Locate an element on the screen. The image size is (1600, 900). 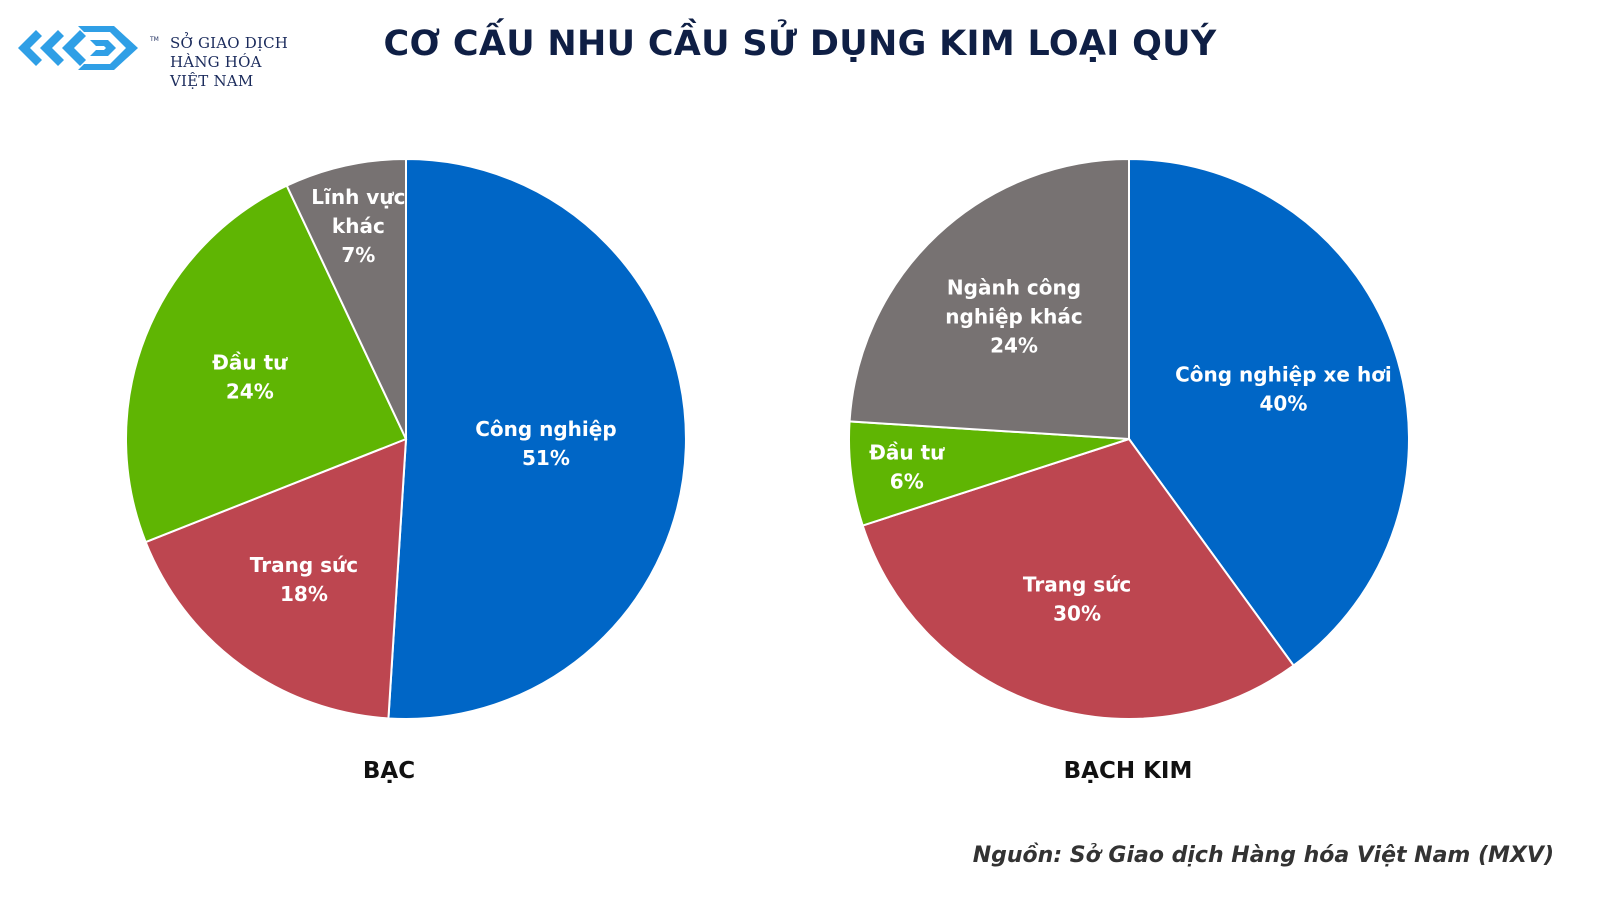
slice-label: Trang sức 18% is located at coordinates (304, 579).